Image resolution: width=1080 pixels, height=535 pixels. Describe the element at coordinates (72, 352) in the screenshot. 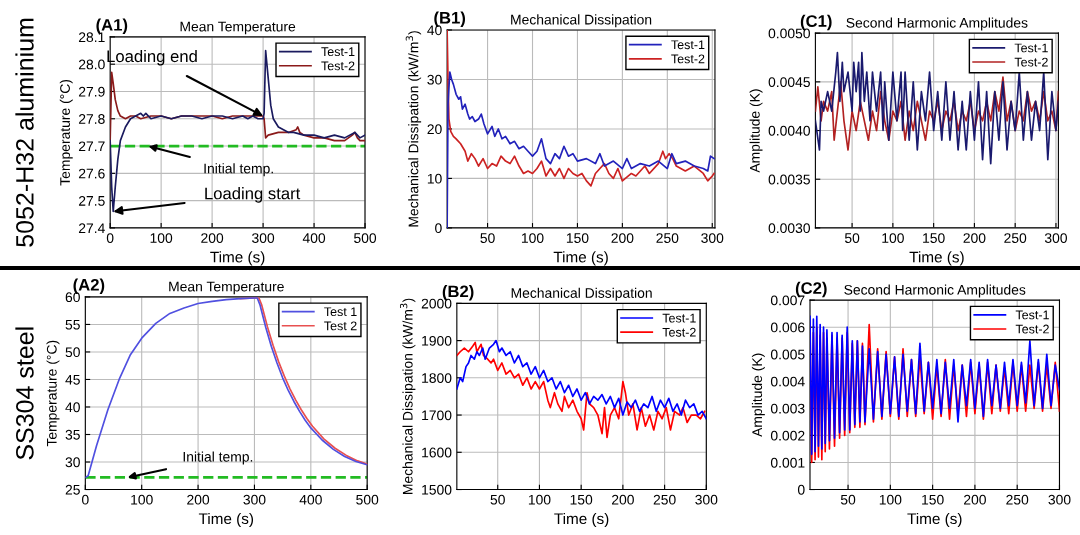

I see `y-tick-label: 50` at that location.